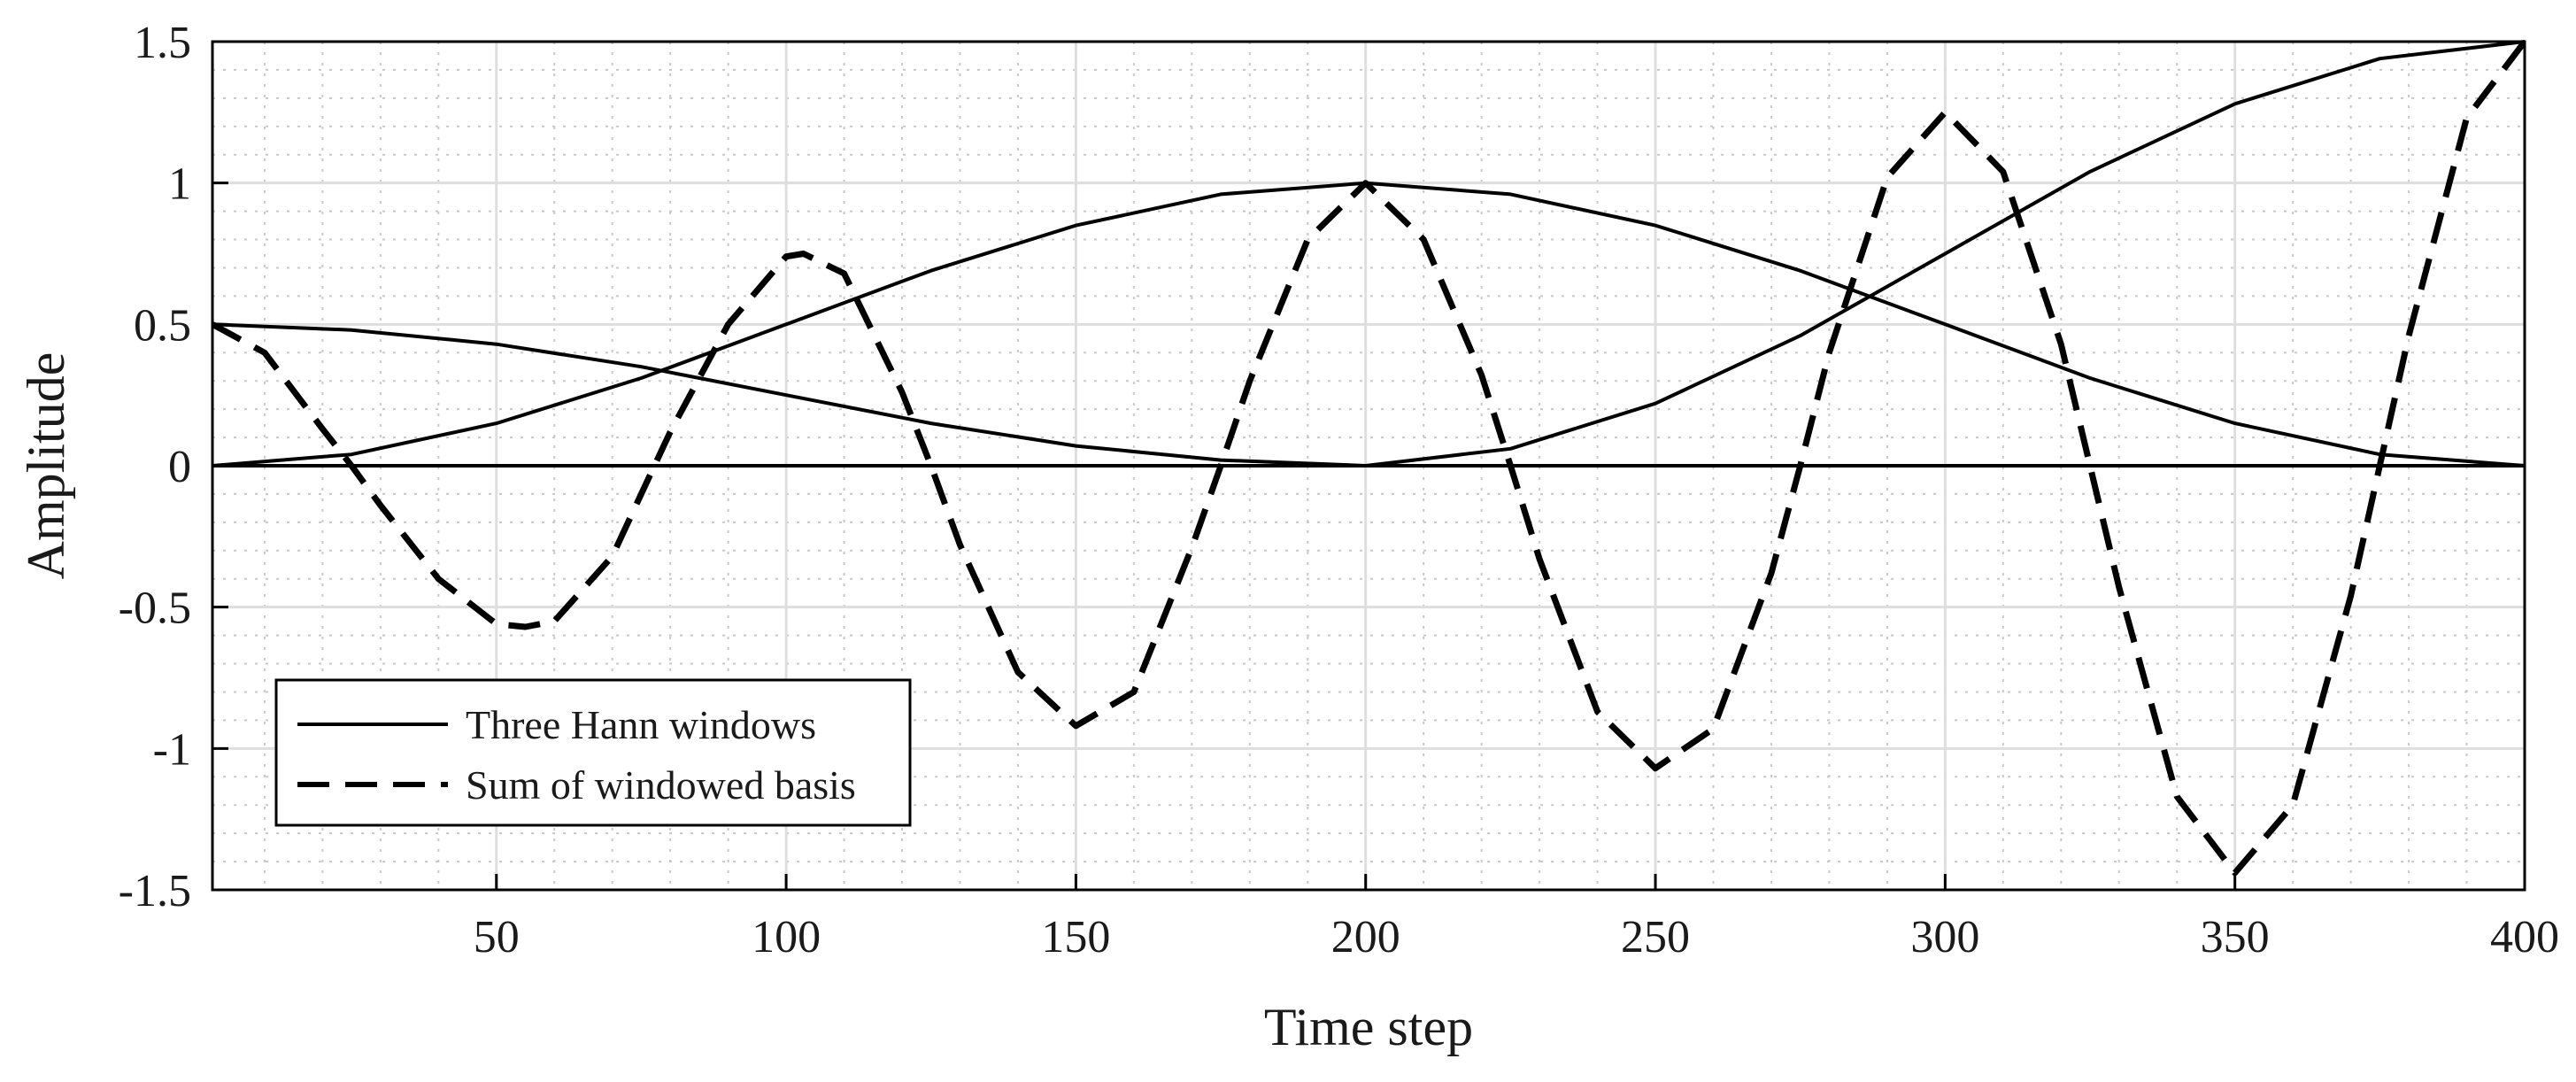  I want to click on x-tick-label: 250, so click(1655, 937).